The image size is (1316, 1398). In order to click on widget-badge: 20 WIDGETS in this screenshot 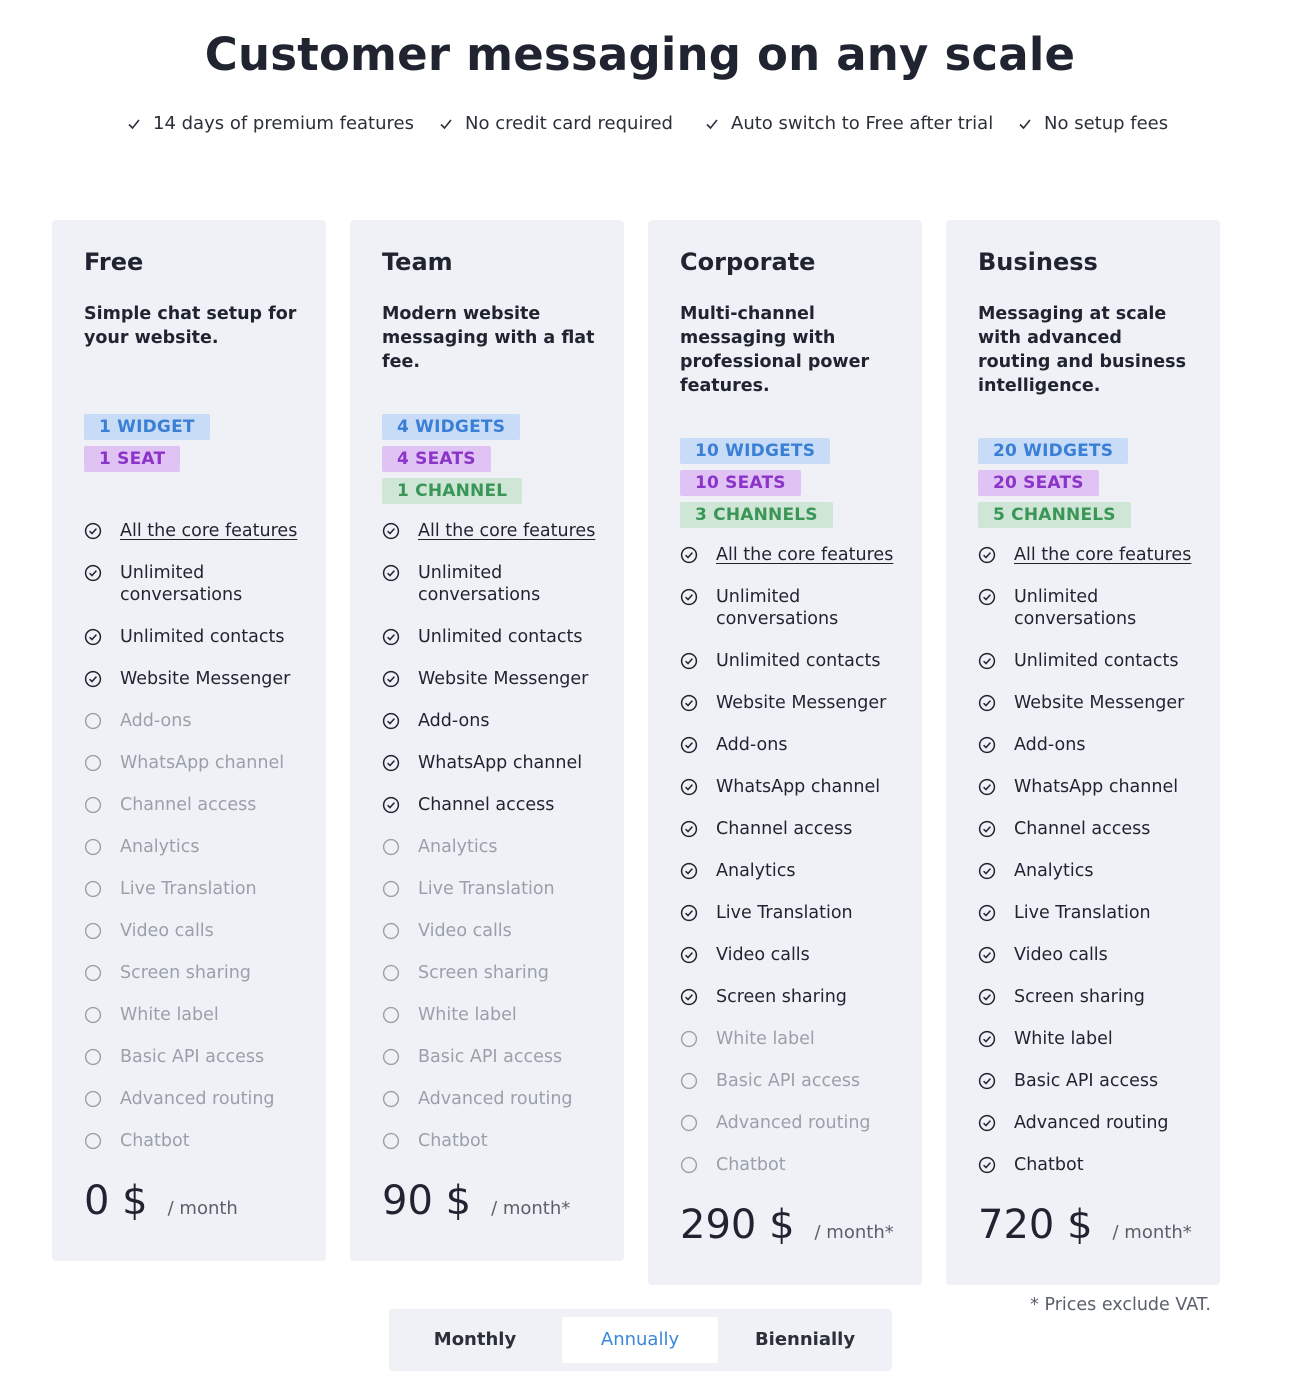, I will do `click(1053, 451)`.